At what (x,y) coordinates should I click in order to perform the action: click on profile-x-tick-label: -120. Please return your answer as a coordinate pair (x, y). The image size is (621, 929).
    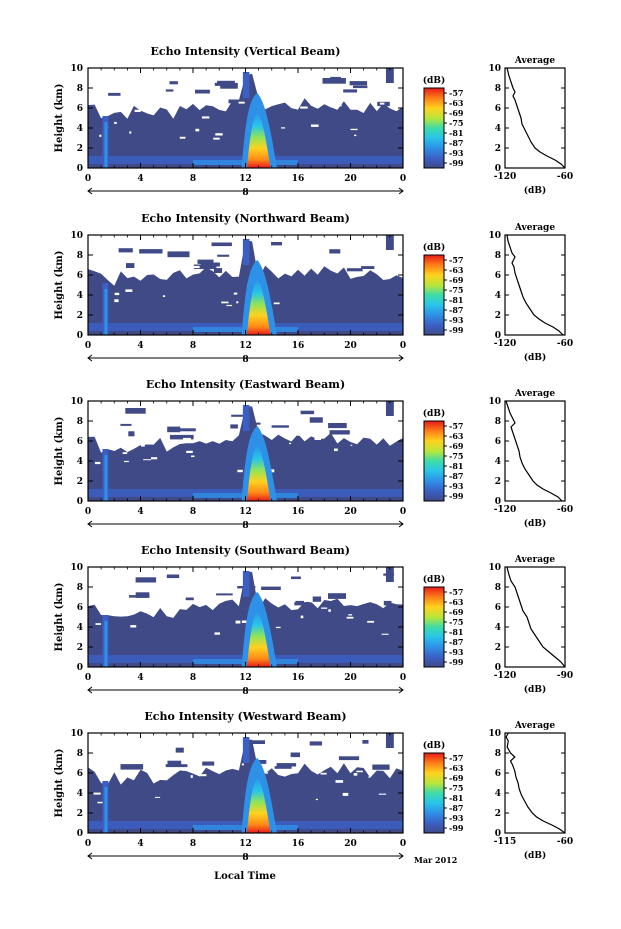
    Looking at the image, I should click on (505, 510).